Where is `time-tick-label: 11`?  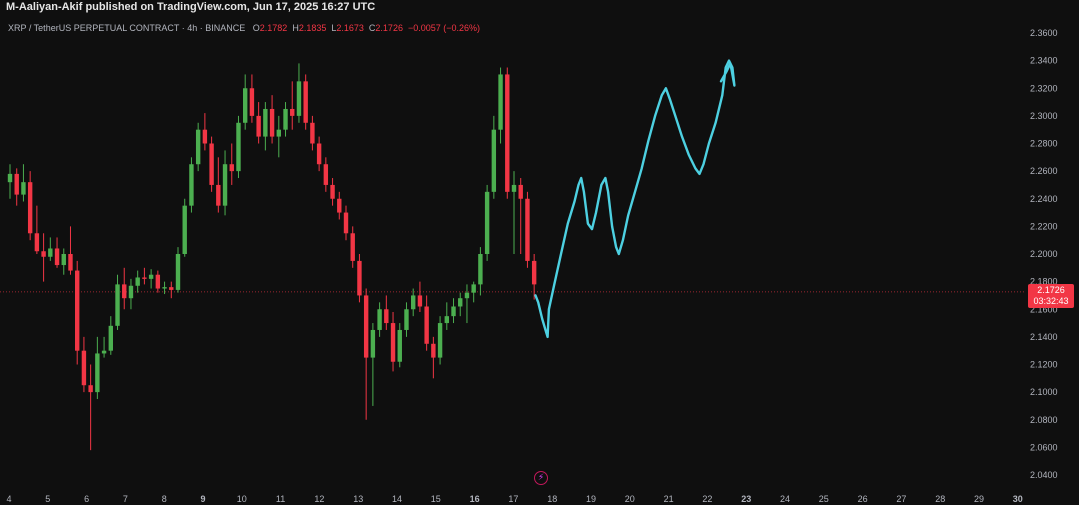 time-tick-label: 11 is located at coordinates (280, 499).